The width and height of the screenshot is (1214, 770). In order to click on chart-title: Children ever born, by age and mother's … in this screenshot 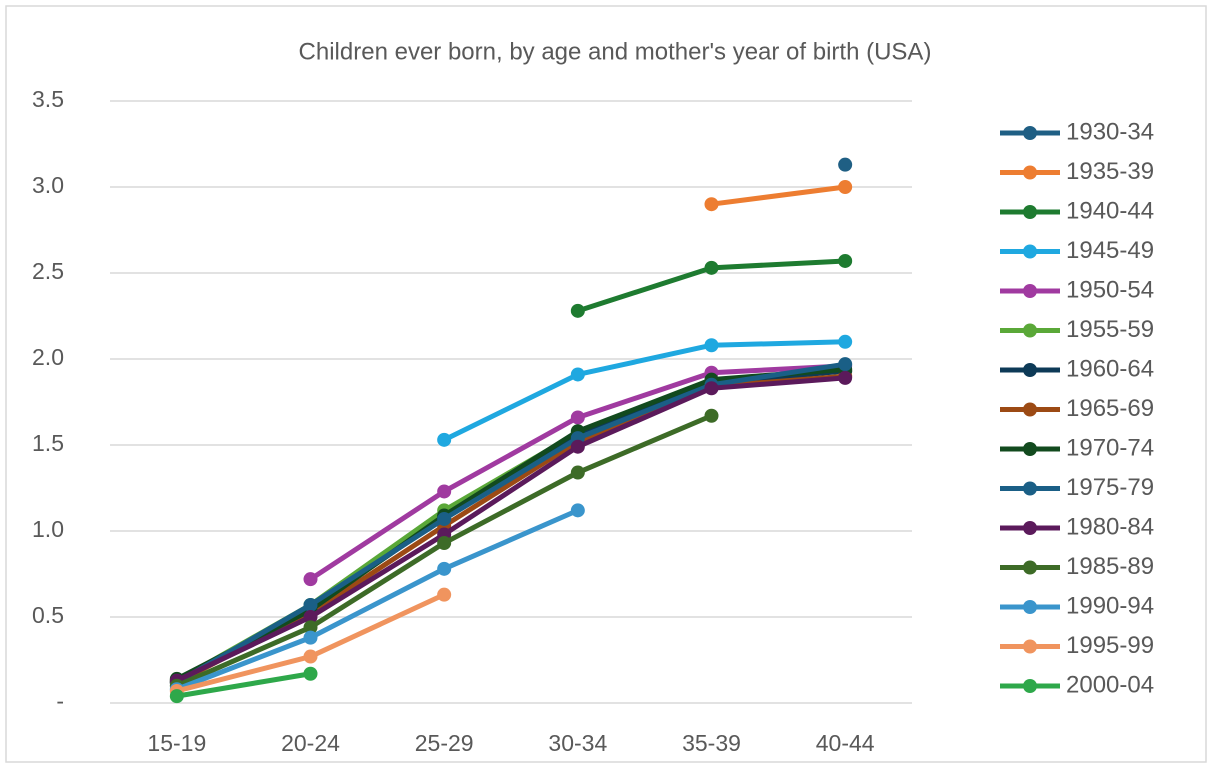, I will do `click(615, 51)`.